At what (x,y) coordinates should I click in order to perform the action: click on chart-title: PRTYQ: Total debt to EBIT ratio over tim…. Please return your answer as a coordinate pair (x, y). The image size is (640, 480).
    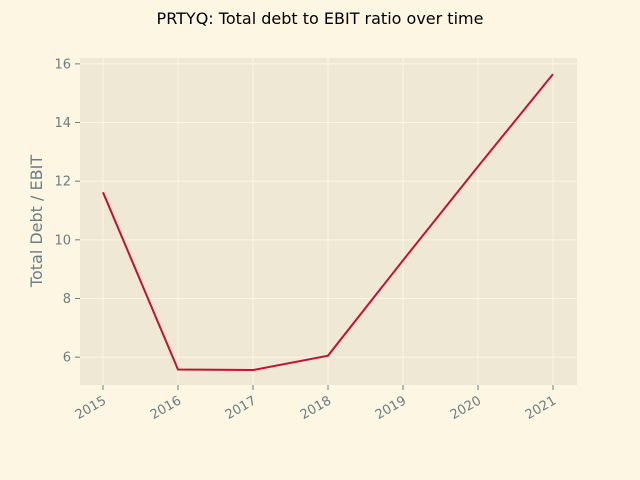
    Looking at the image, I should click on (320, 18).